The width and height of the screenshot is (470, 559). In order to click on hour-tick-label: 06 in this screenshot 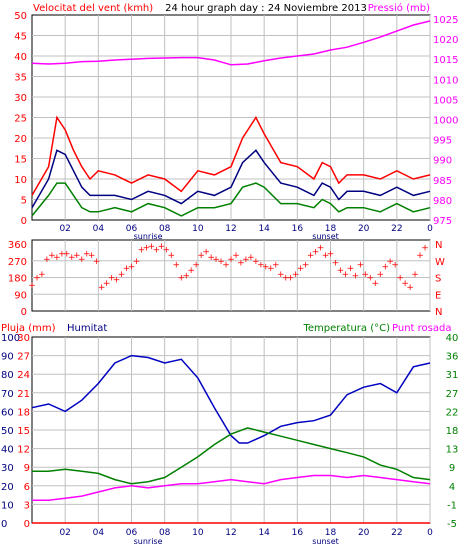, I will do `click(132, 229)`.